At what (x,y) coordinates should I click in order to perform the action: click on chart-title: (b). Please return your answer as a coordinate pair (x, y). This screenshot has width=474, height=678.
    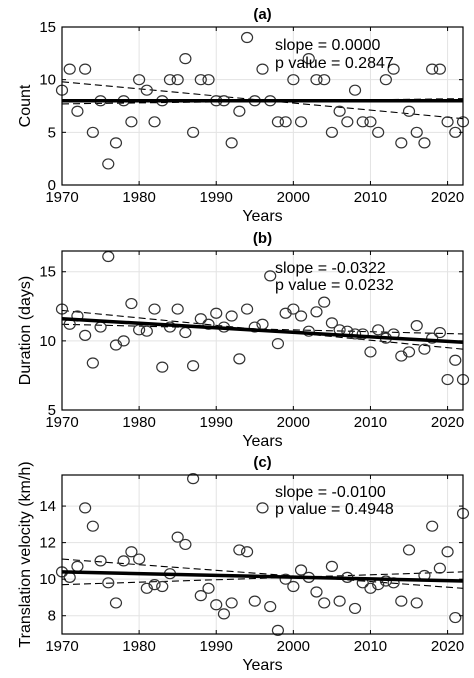
    Looking at the image, I should click on (262, 238).